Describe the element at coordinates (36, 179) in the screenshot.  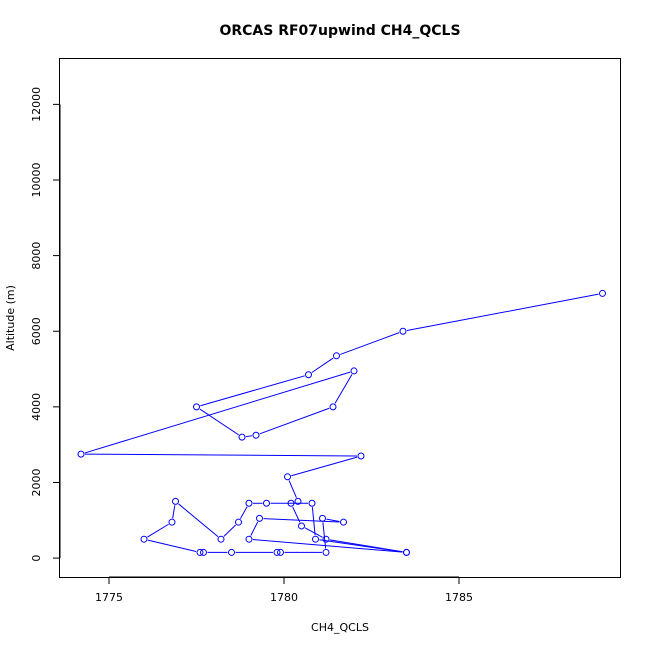
I see `y-tick-label: 10000` at that location.